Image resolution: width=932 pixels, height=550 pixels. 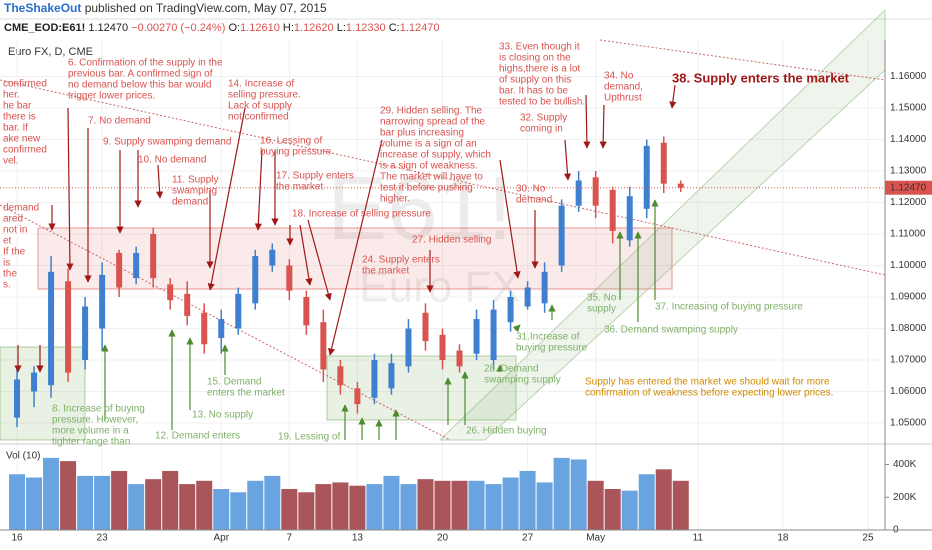 I want to click on price-tag, so click(x=908, y=187).